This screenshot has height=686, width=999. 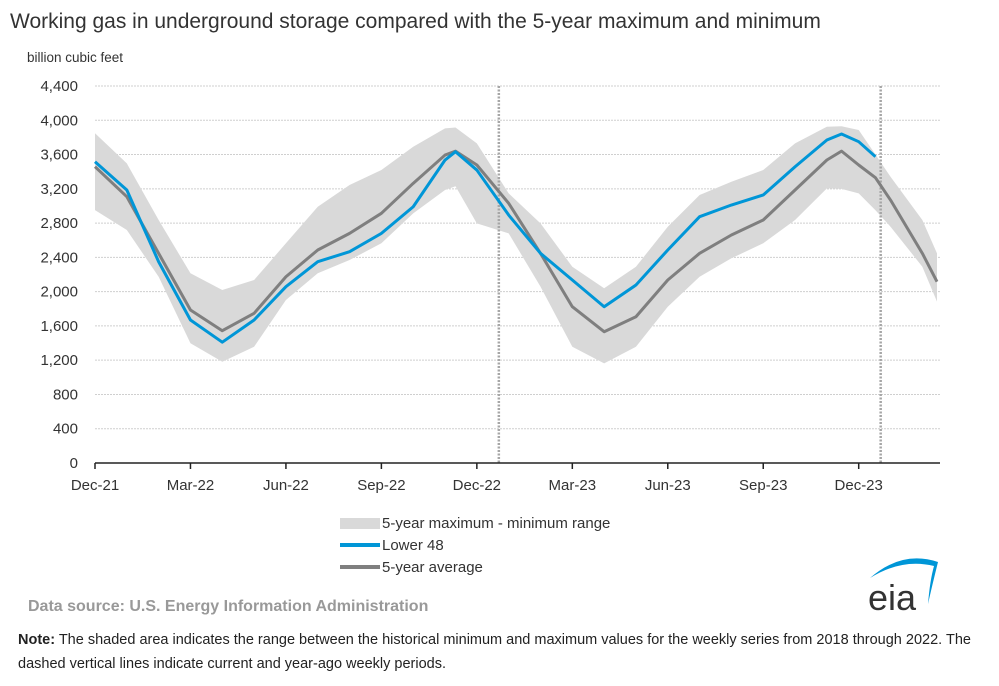 What do you see at coordinates (74, 463) in the screenshot?
I see `y-tick-label: 0` at bounding box center [74, 463].